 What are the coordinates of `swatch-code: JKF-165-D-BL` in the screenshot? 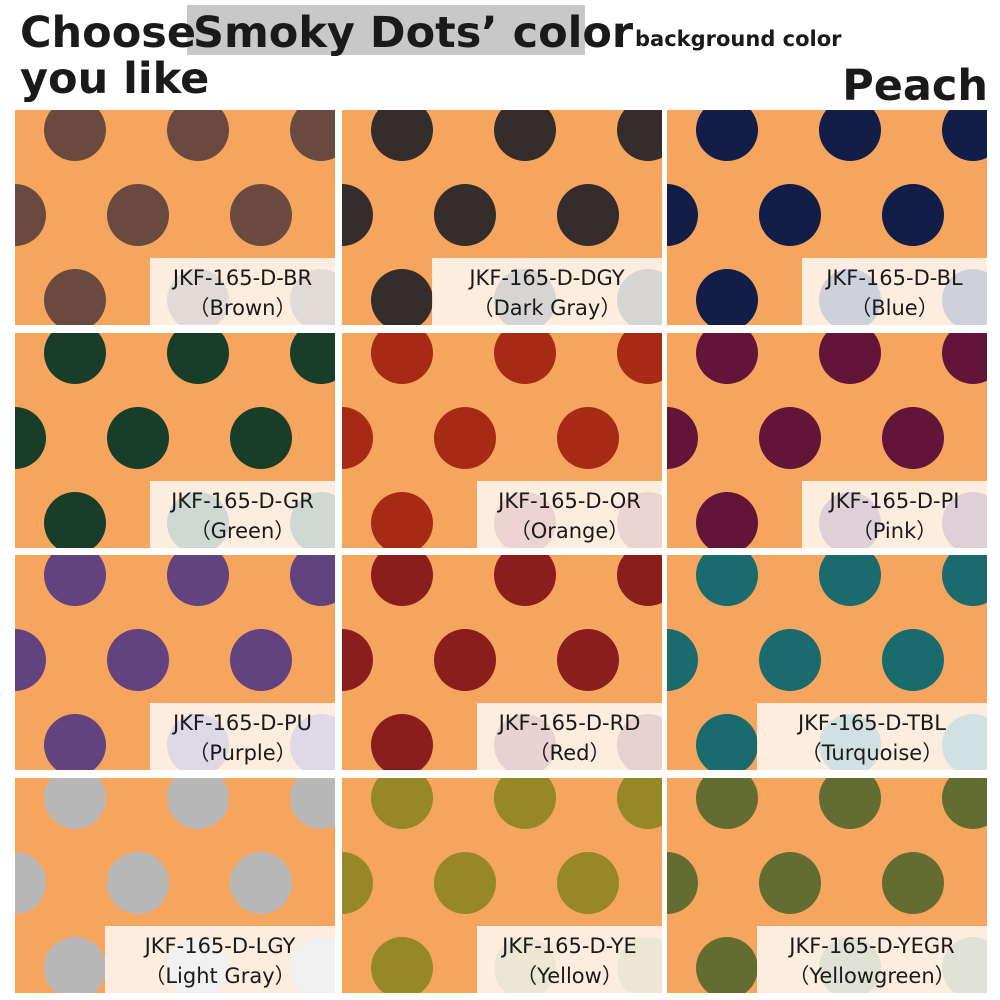 It's located at (893, 278).